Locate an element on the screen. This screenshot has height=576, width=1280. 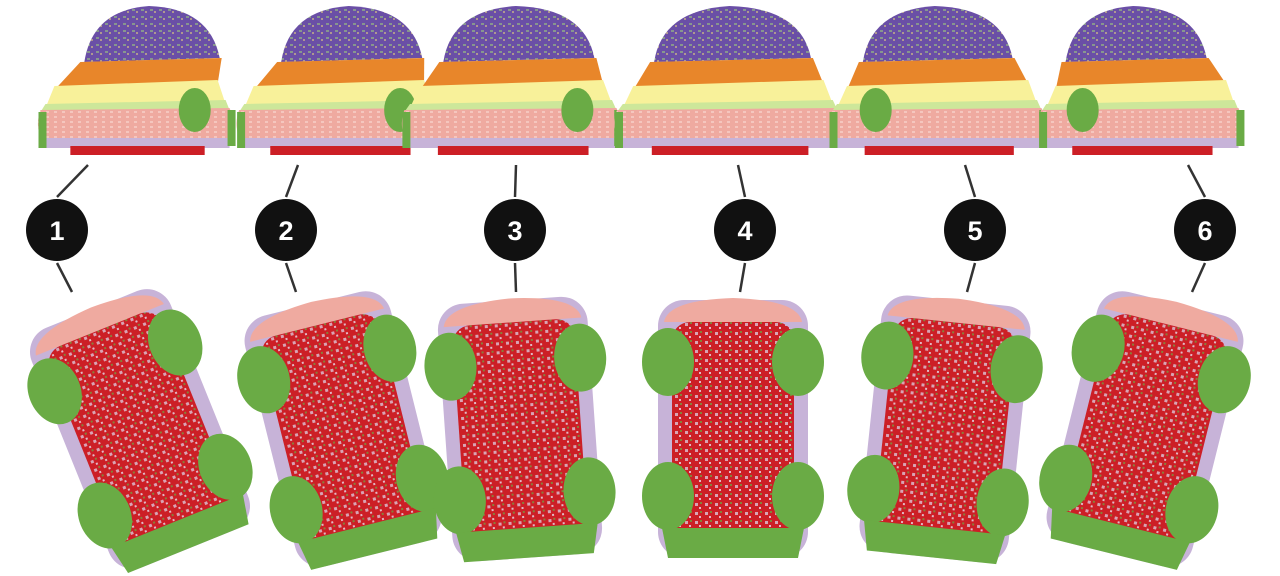
number-badge-3: 3 is located at coordinates (515, 230).